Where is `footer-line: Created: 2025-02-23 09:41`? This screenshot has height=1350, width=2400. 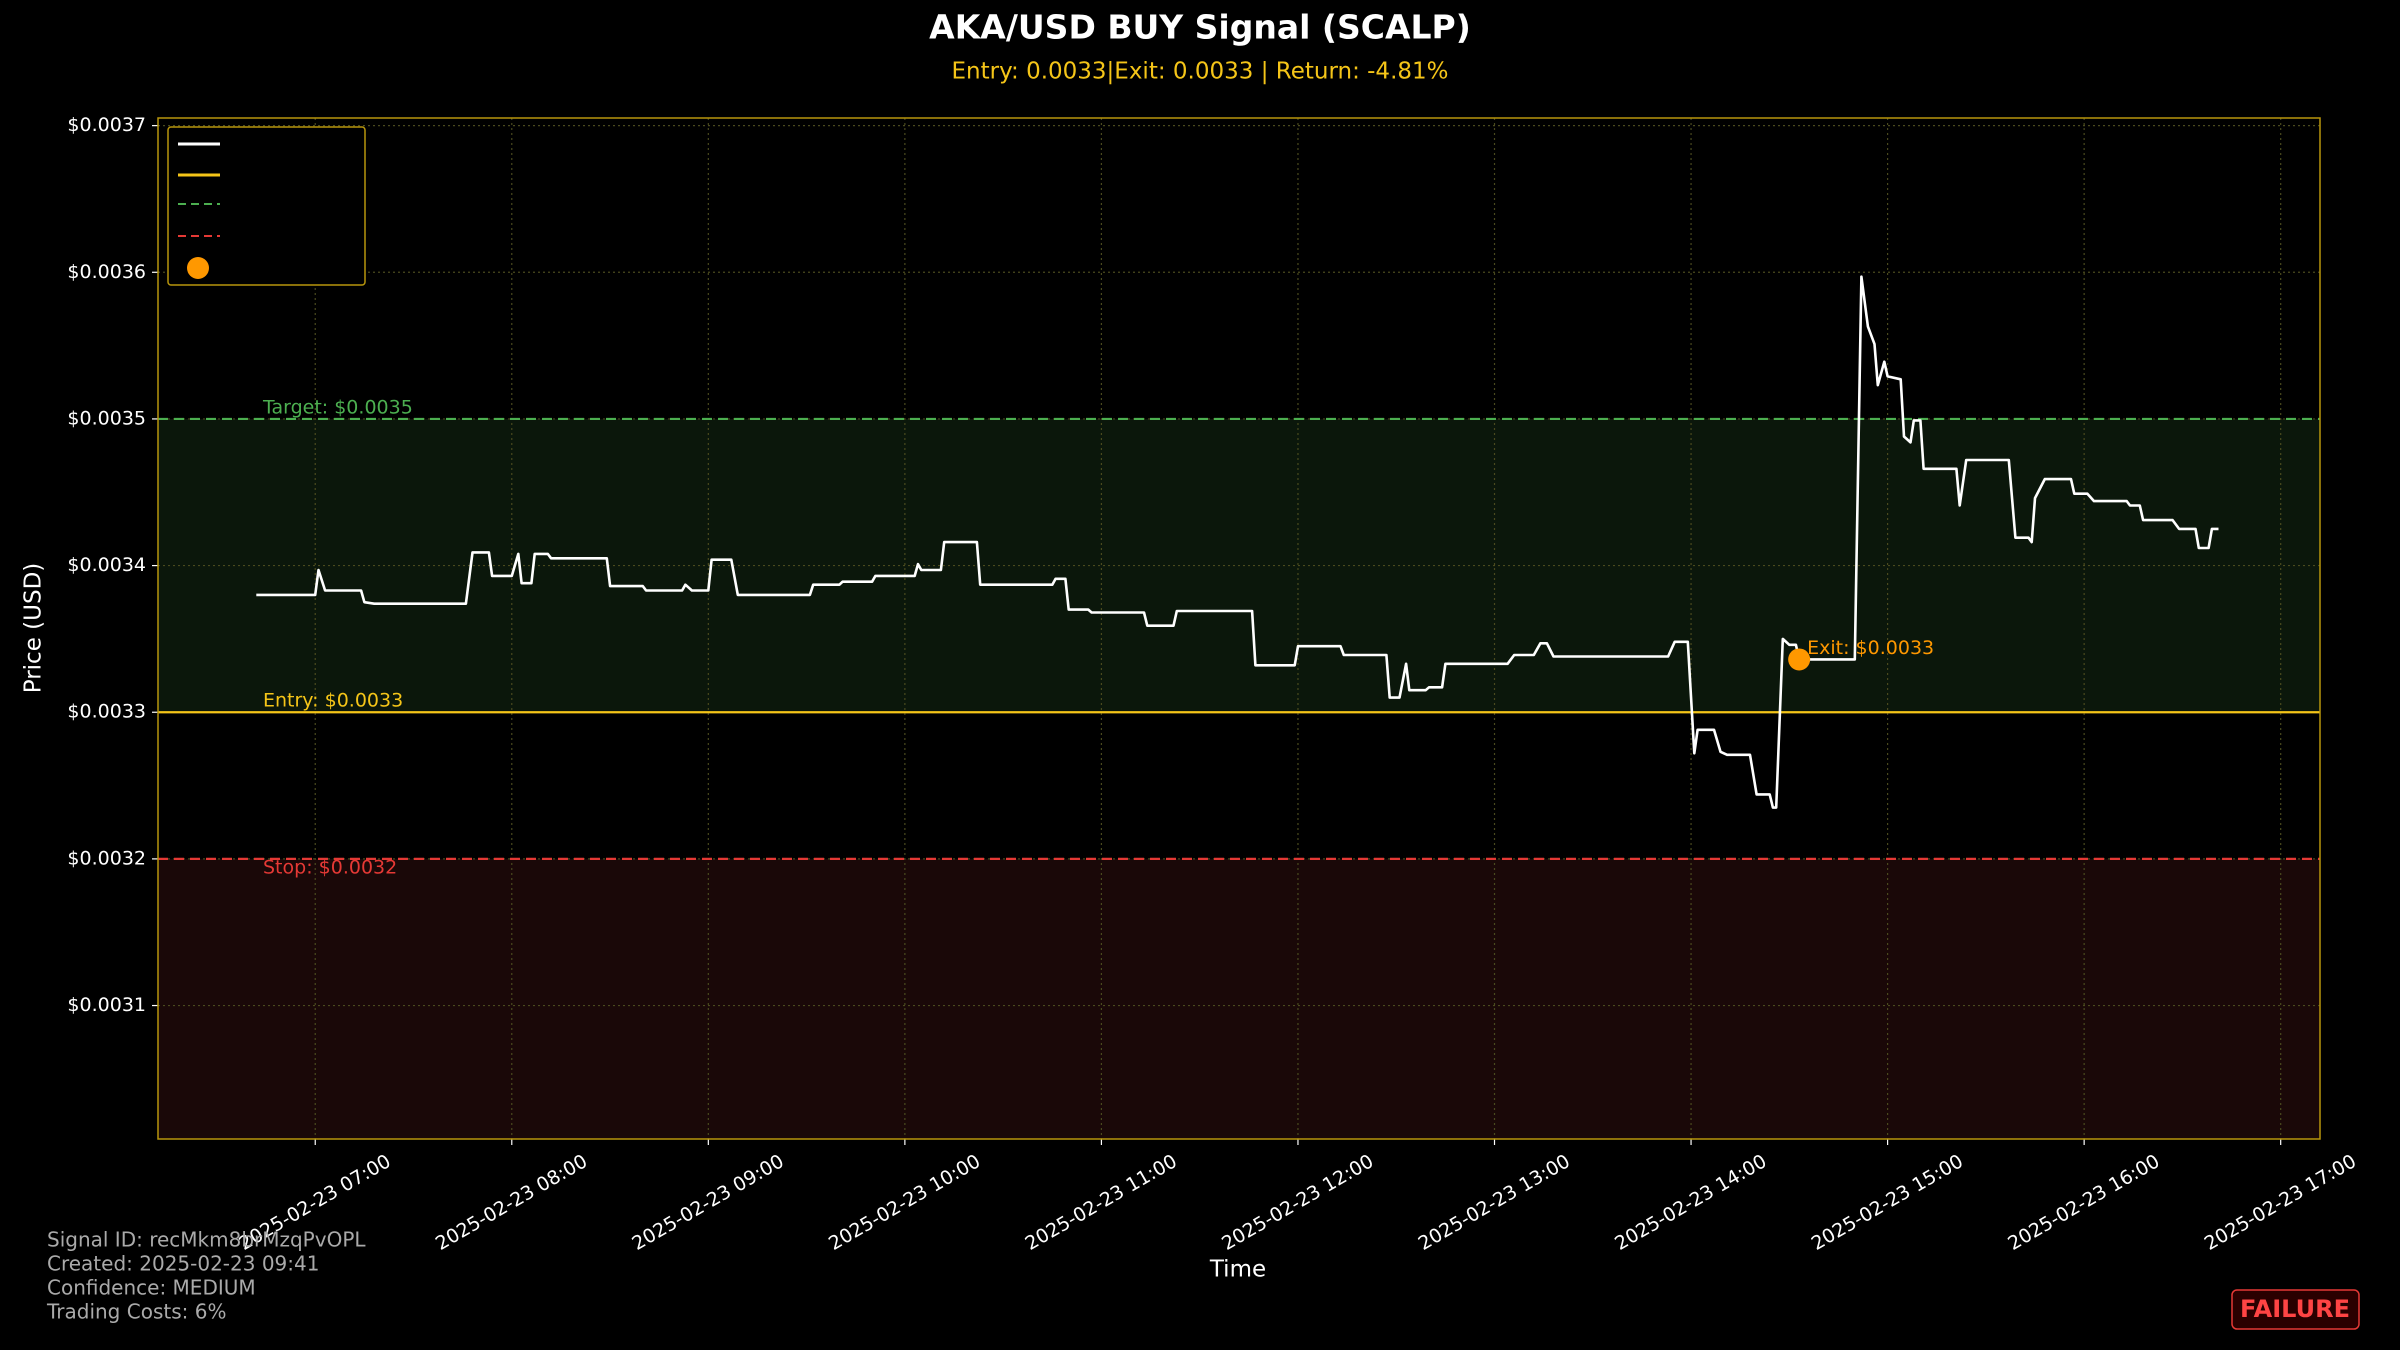 footer-line: Created: 2025-02-23 09:41 is located at coordinates (183, 1264).